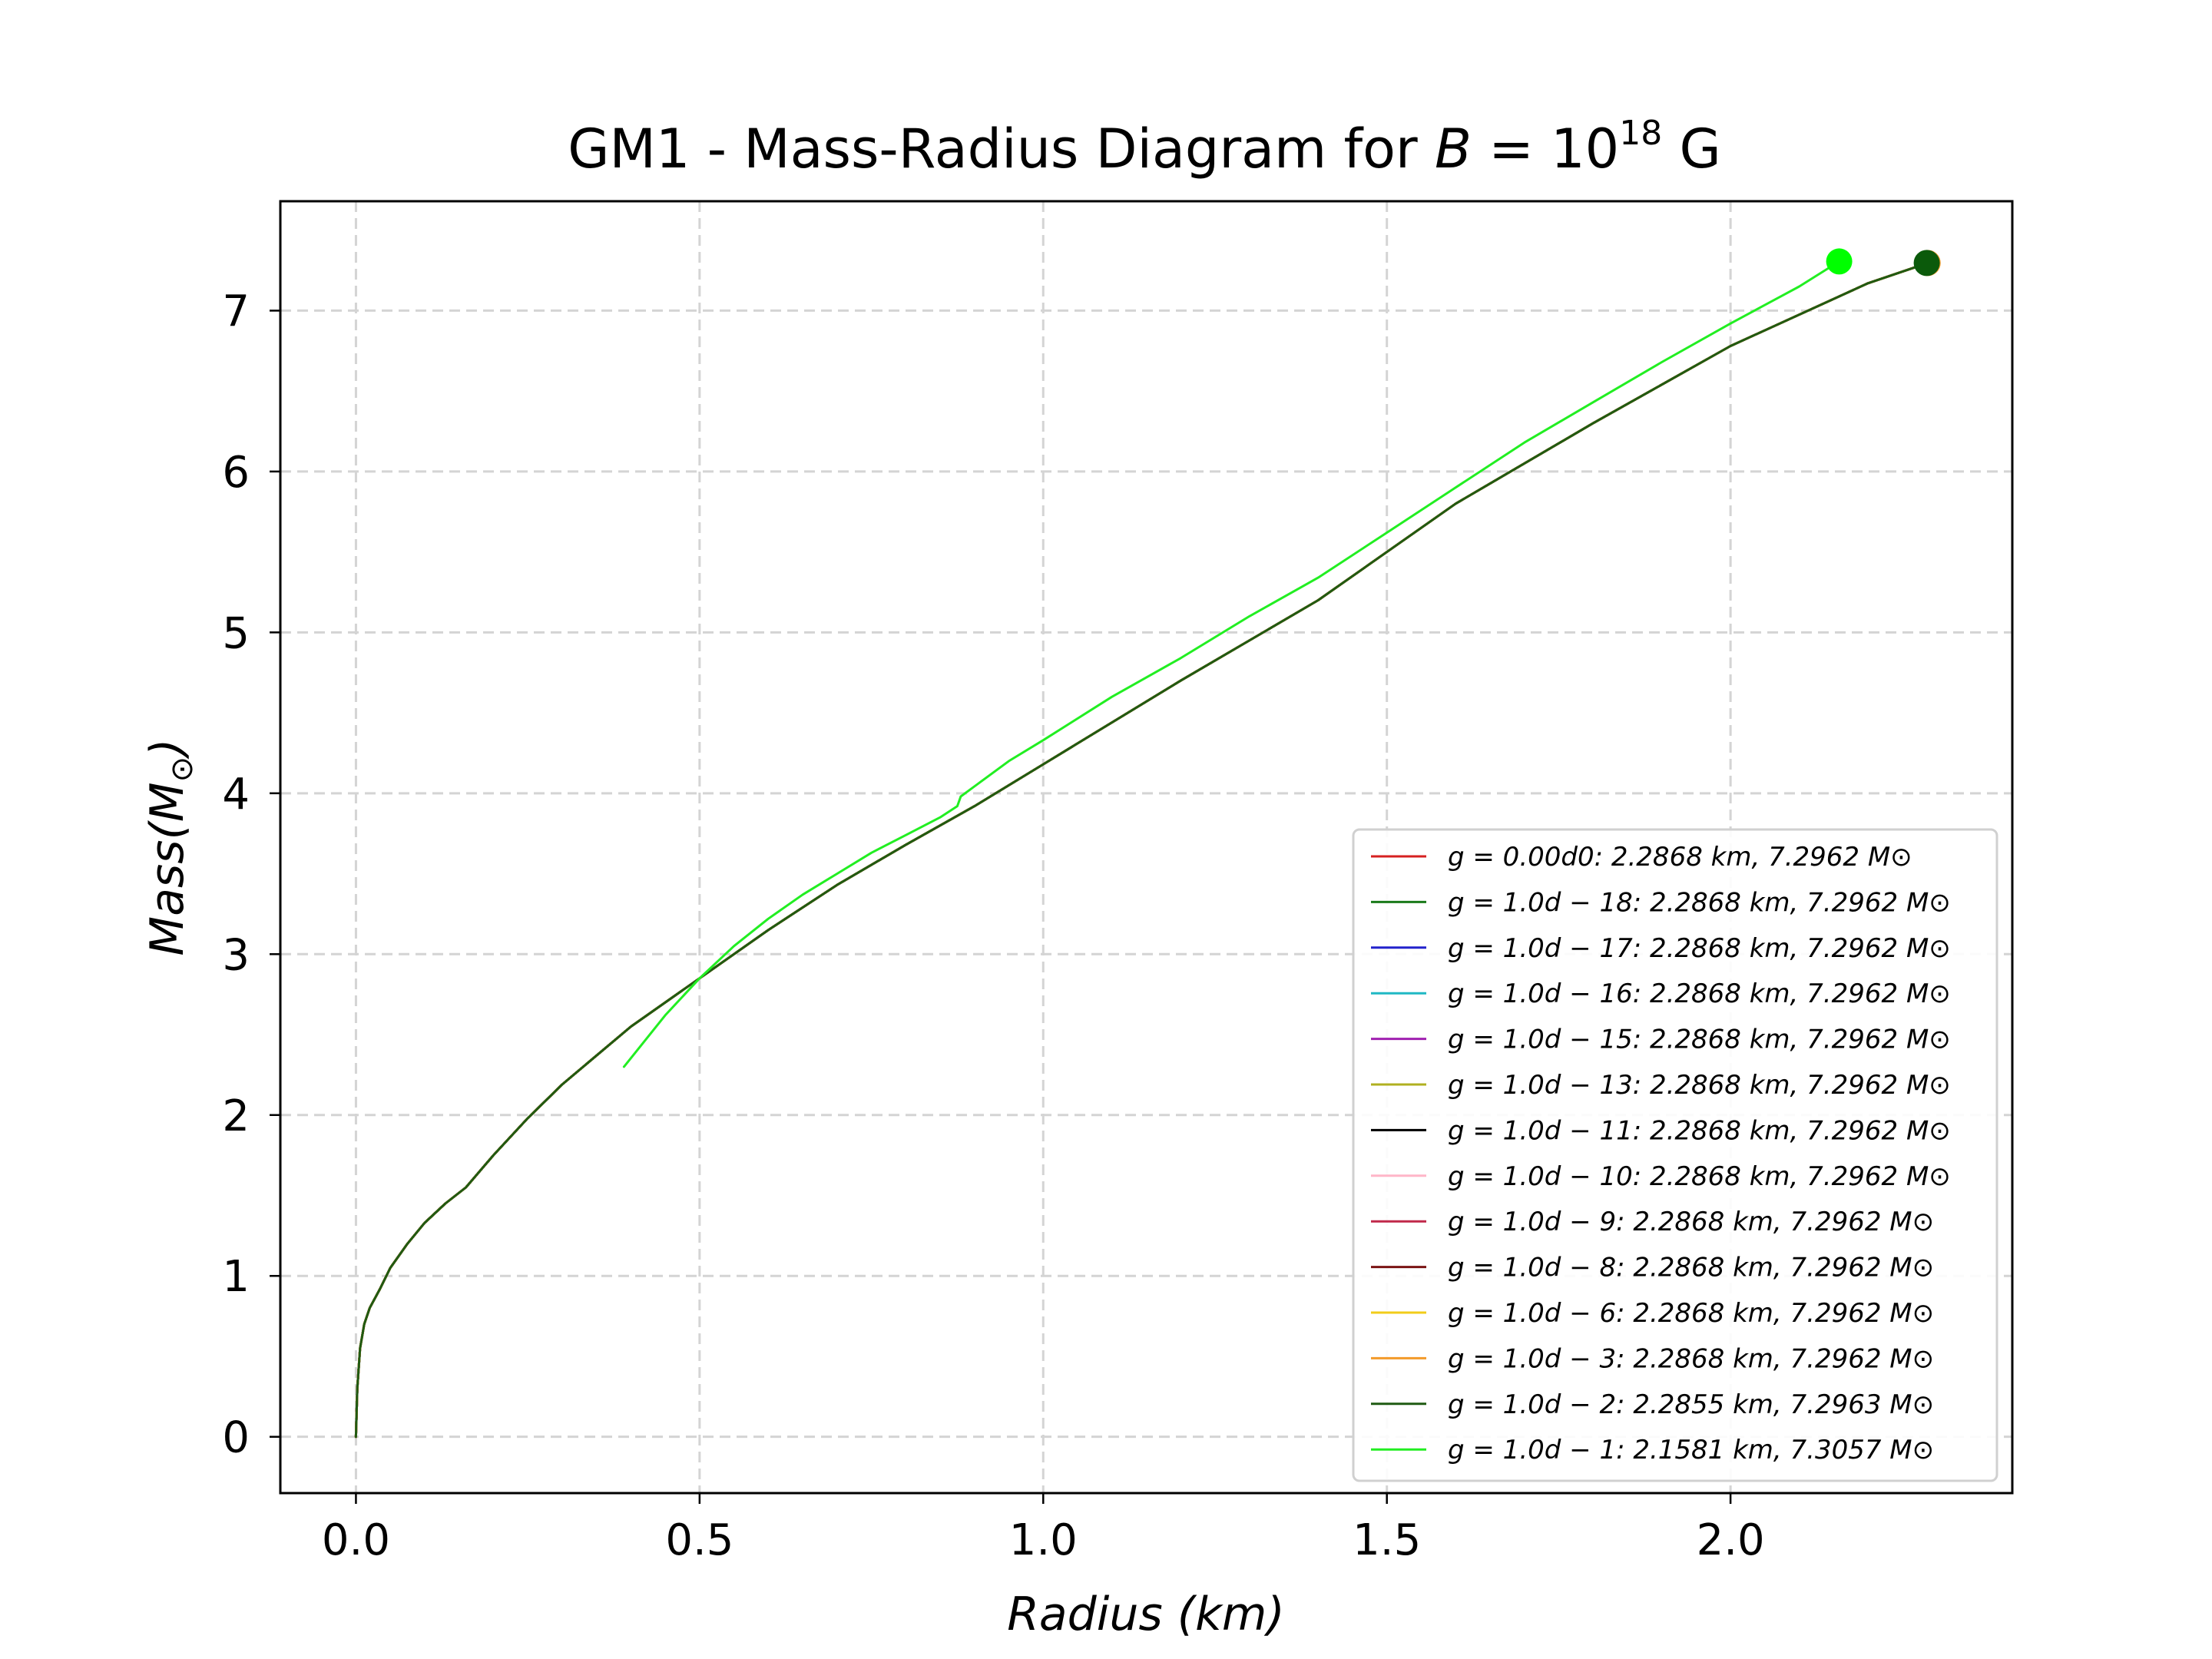  What do you see at coordinates (1387, 1540) in the screenshot?
I see `x-tick-label: 1.5` at bounding box center [1387, 1540].